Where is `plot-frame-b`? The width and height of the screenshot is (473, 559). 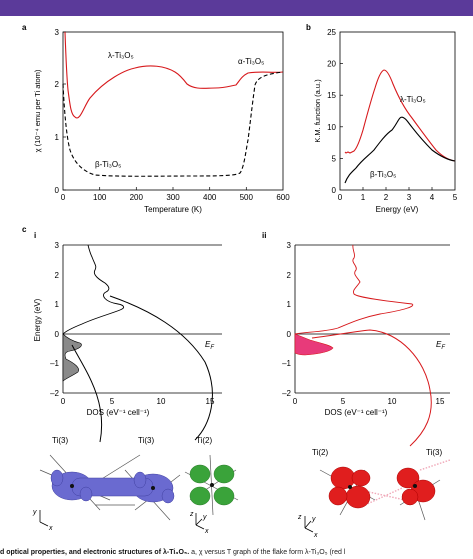
plot-frame-b is located at coordinates (397, 111).